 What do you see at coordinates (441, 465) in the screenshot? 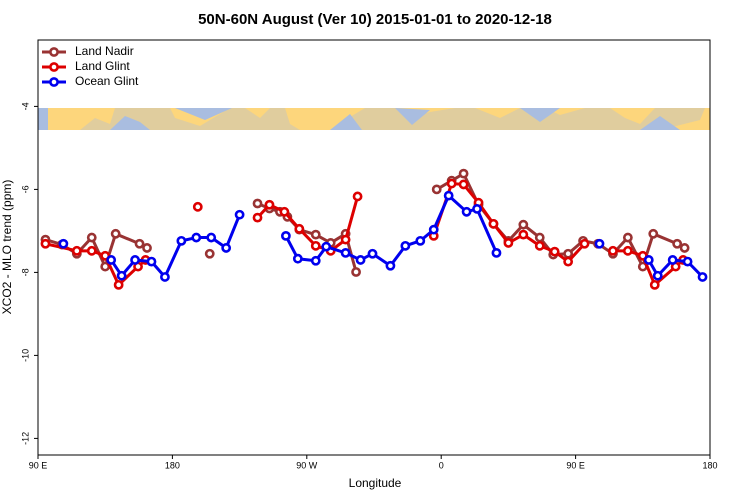
I see `x-tick-label: 0` at bounding box center [441, 465].